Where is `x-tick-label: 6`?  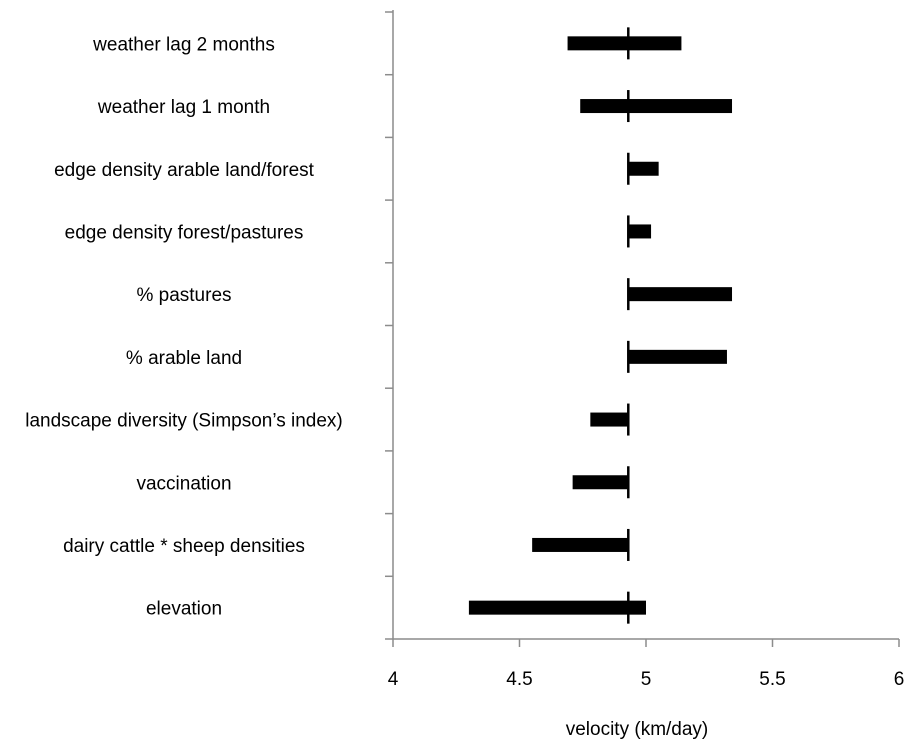 x-tick-label: 6 is located at coordinates (899, 679).